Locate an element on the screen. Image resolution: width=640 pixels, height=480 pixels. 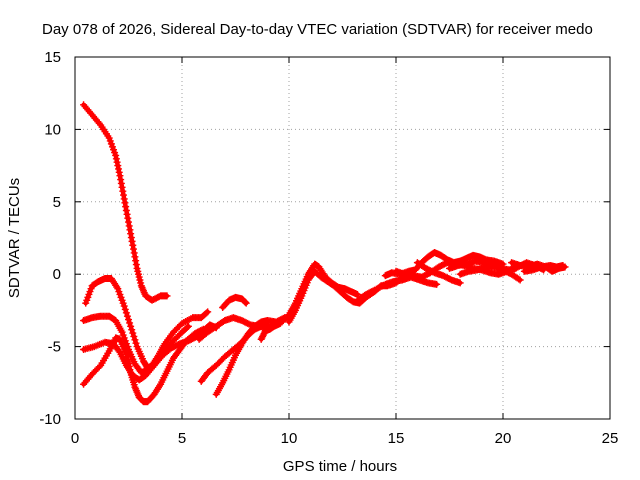
x-axis-label: GPS time / hours is located at coordinates (340, 466).